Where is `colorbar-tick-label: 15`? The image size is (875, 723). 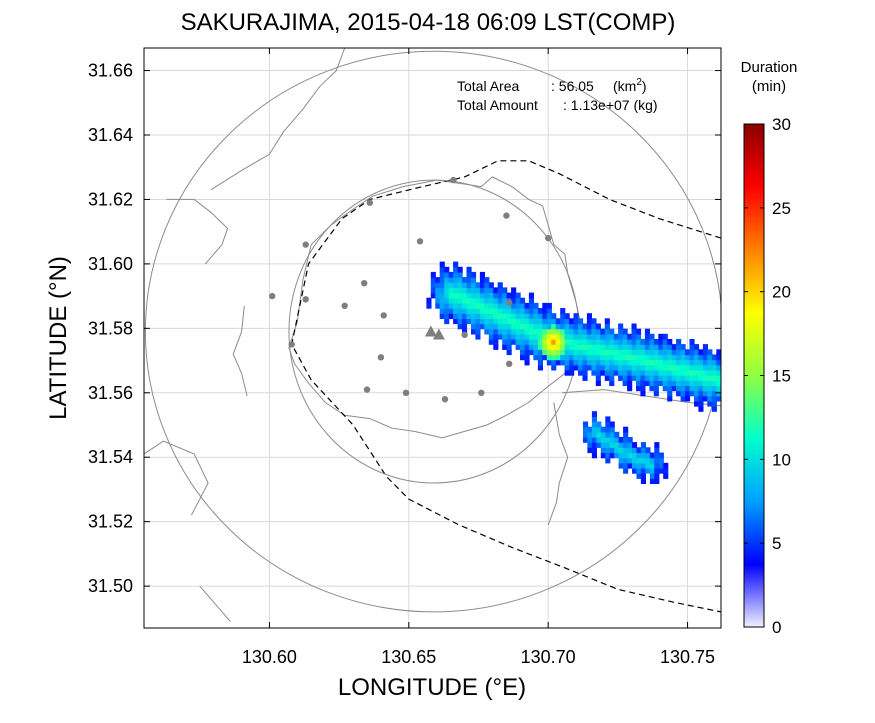 colorbar-tick-label: 15 is located at coordinates (781, 376).